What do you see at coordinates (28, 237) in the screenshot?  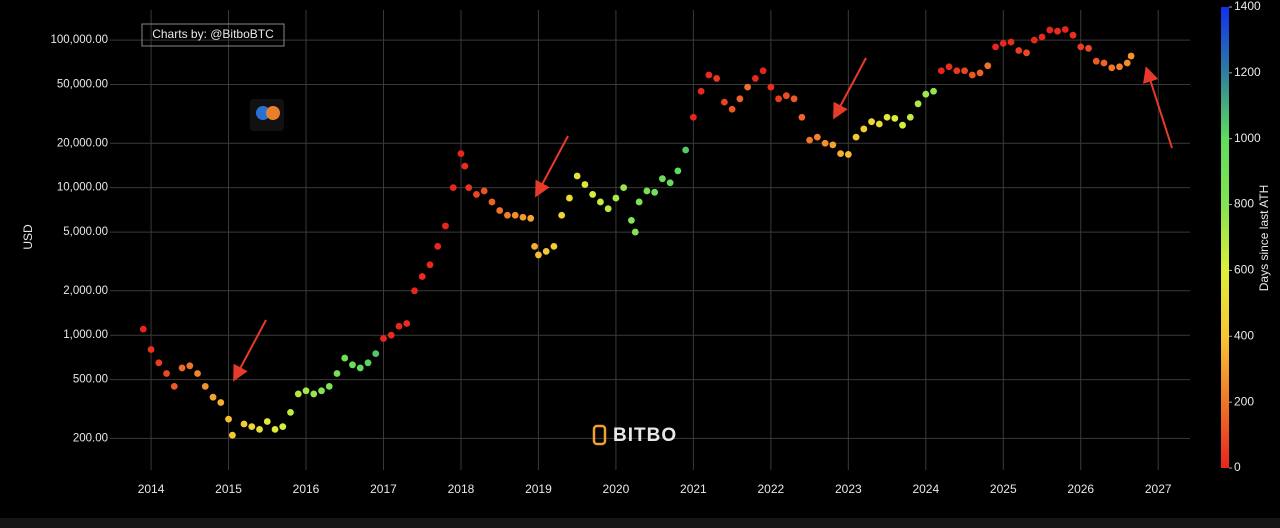 I see `y-axis-label: USD` at bounding box center [28, 237].